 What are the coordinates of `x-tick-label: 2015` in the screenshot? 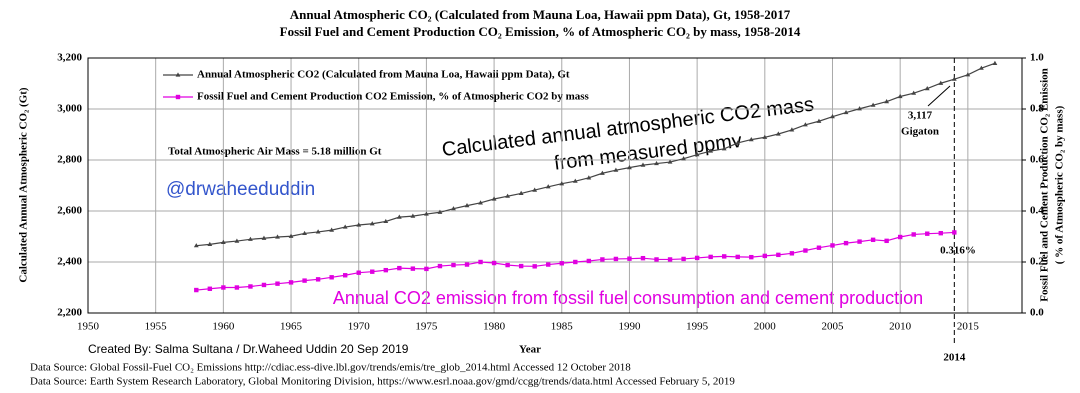 It's located at (968, 327).